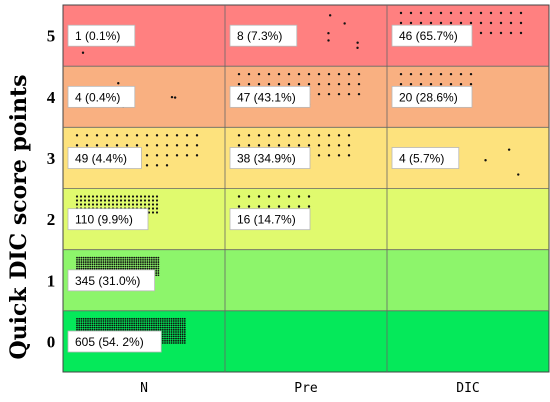 The width and height of the screenshot is (550, 402). Describe the element at coordinates (428, 36) in the screenshot. I see `cell-label: 46 (65.7%)` at that location.